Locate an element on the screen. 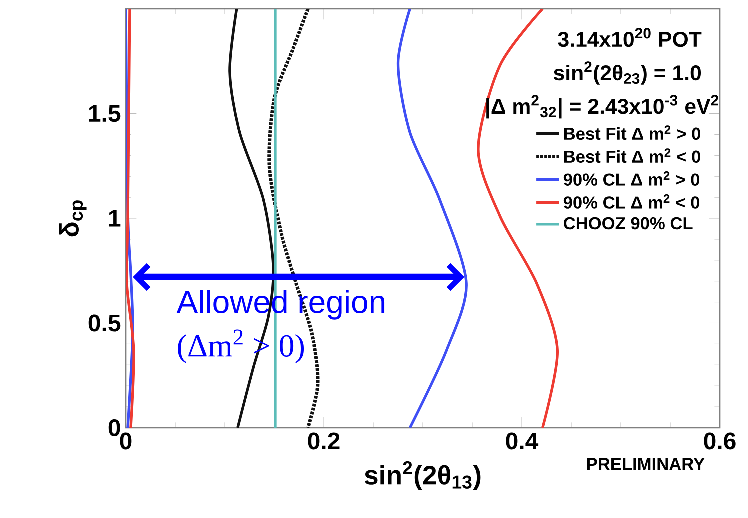  legend-label: Best Fit Δ m$^{2}$ < 0 is located at coordinates (632, 156).